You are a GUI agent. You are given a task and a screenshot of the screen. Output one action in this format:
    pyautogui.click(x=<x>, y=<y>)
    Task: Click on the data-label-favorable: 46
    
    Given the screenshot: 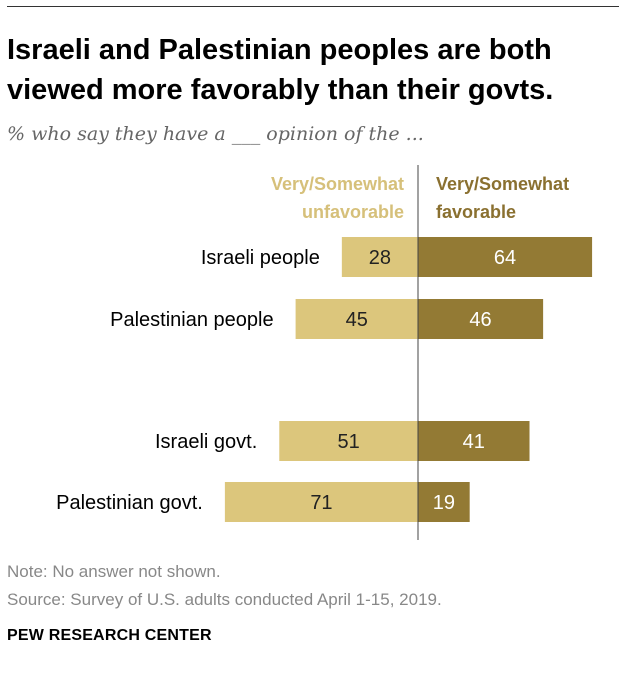 What is the action you would take?
    pyautogui.click(x=480, y=320)
    